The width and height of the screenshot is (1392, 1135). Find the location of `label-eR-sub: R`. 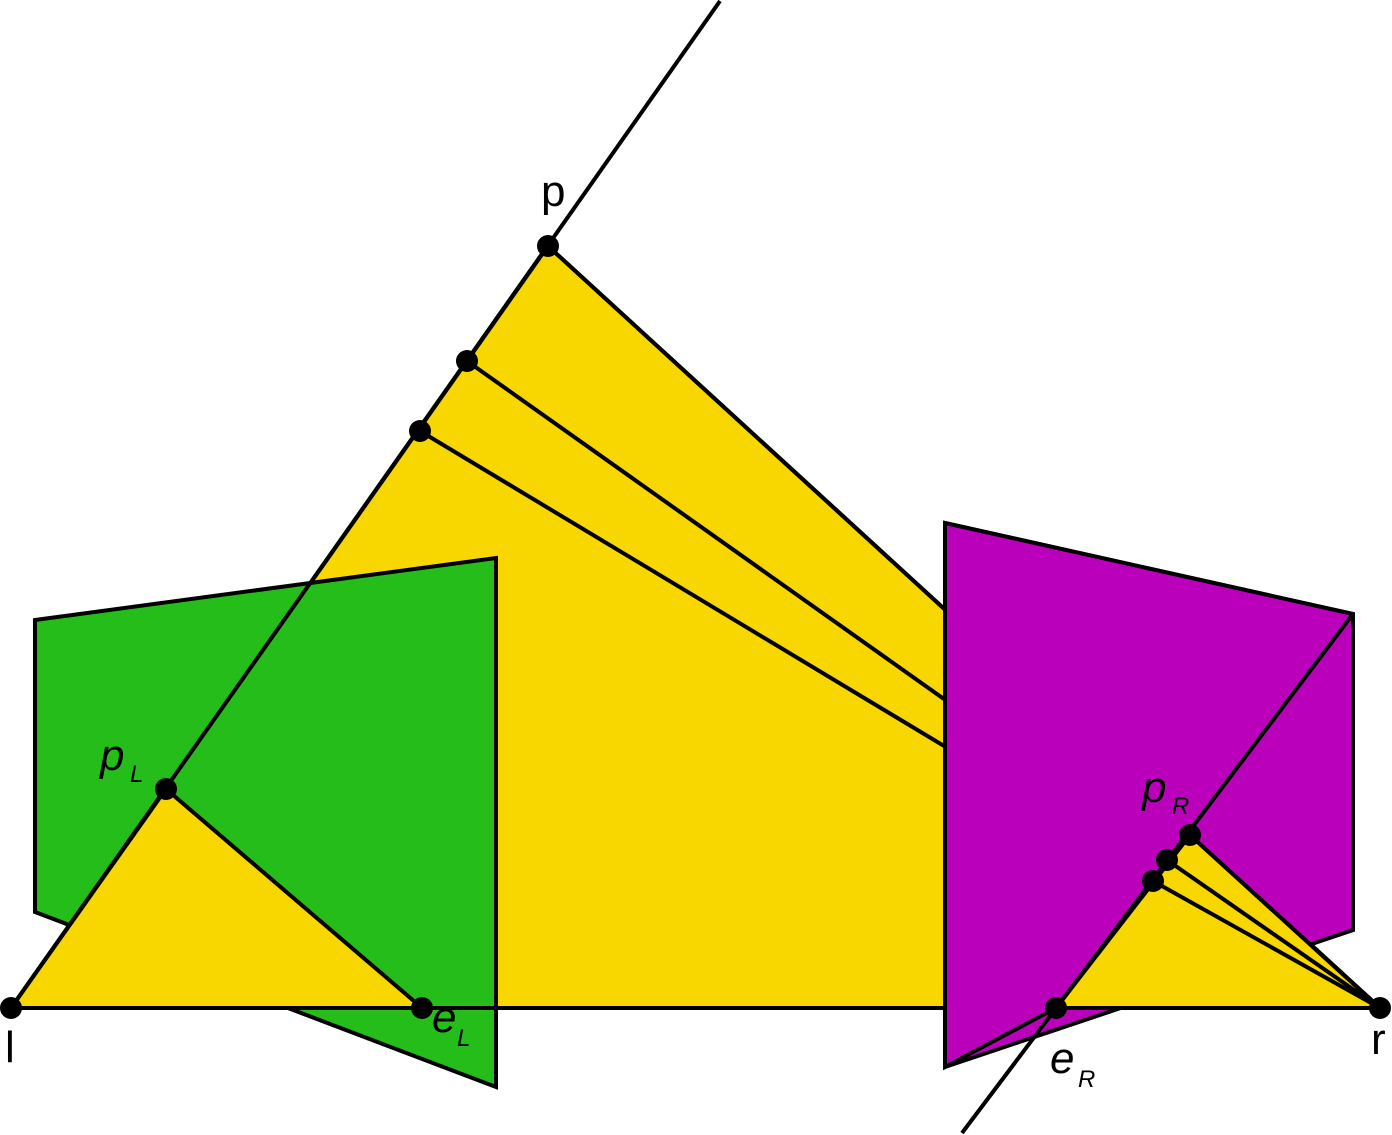

label-eR-sub: R is located at coordinates (1086, 1079).